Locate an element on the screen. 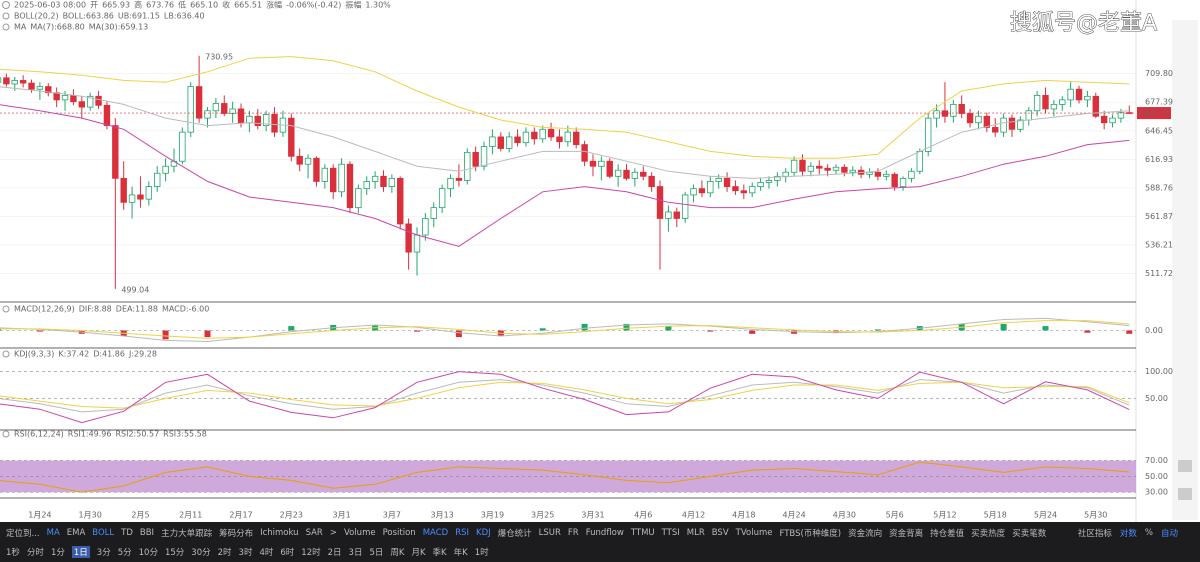  toolbar-item: Ichimoku is located at coordinates (279, 533).